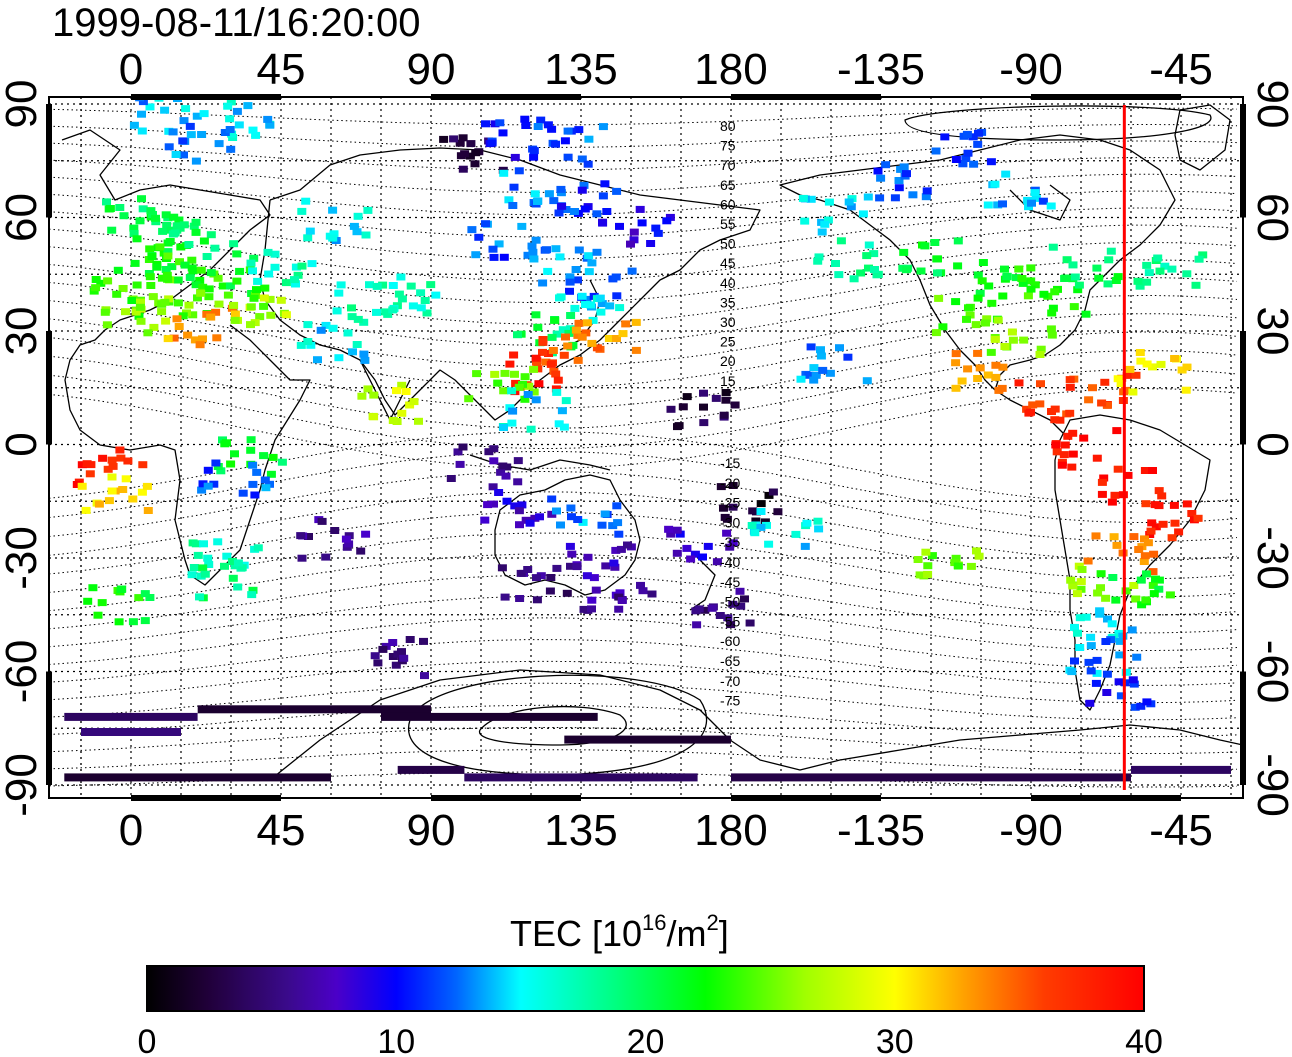 The width and height of the screenshot is (1292, 1057). Describe the element at coordinates (1031, 830) in the screenshot. I see `x-bottom-tick-label: -90` at that location.